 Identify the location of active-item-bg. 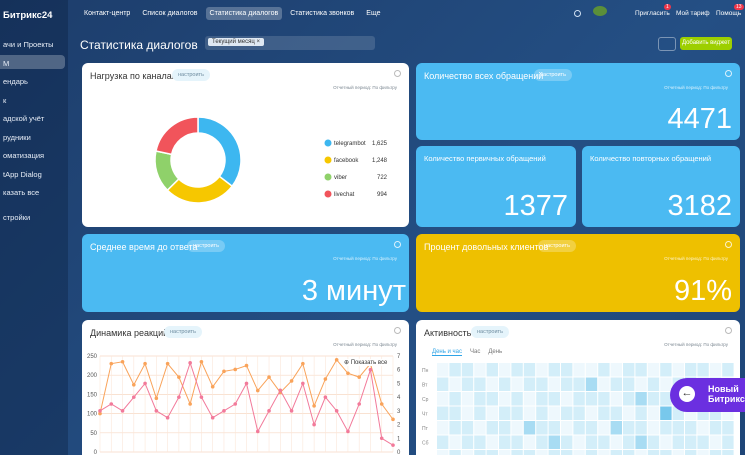
(32, 62).